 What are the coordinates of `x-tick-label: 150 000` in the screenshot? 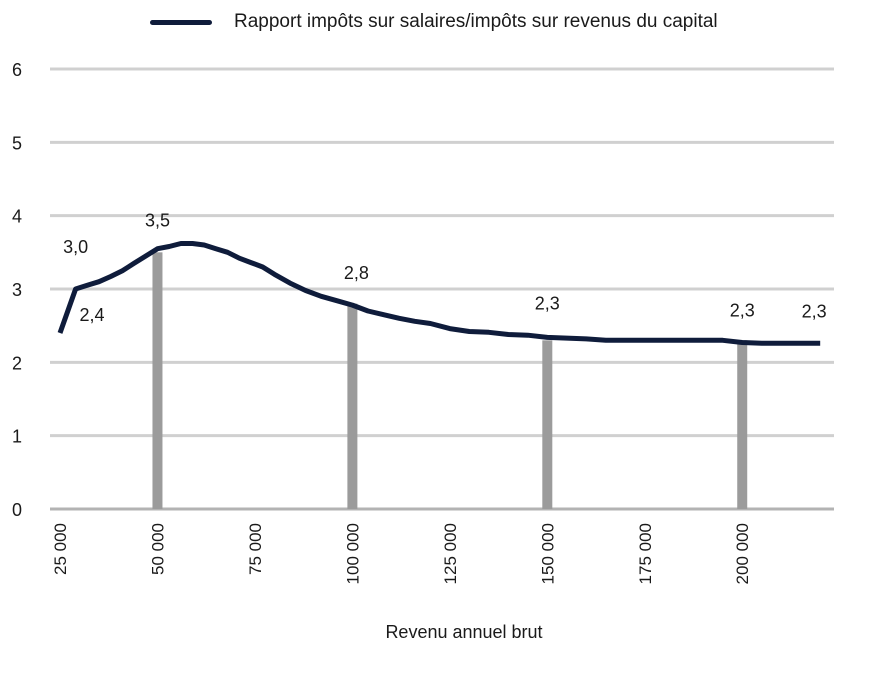 It's located at (547, 553).